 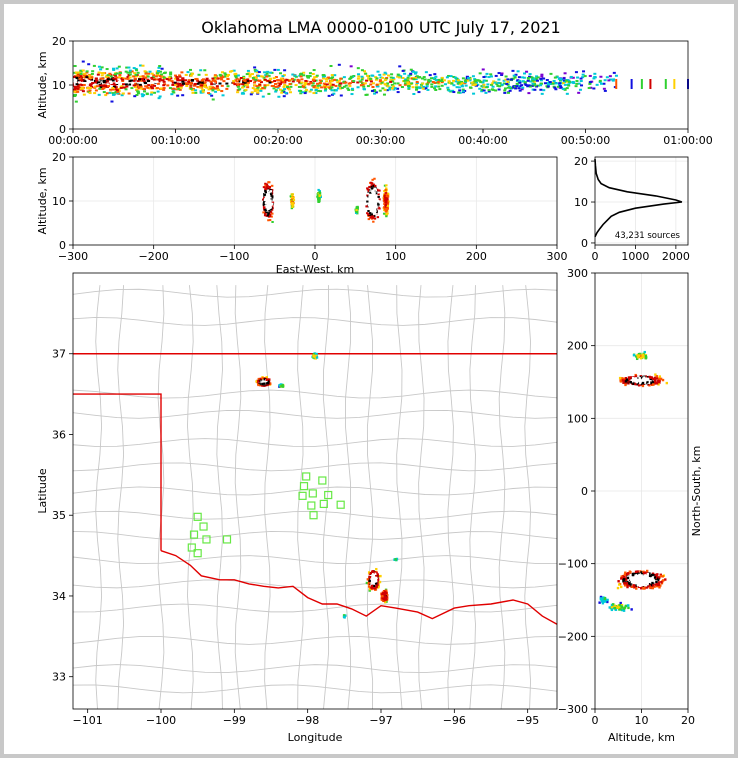 What do you see at coordinates (527, 720) in the screenshot?
I see `plan-view-xtick-label: −95` at bounding box center [527, 720].